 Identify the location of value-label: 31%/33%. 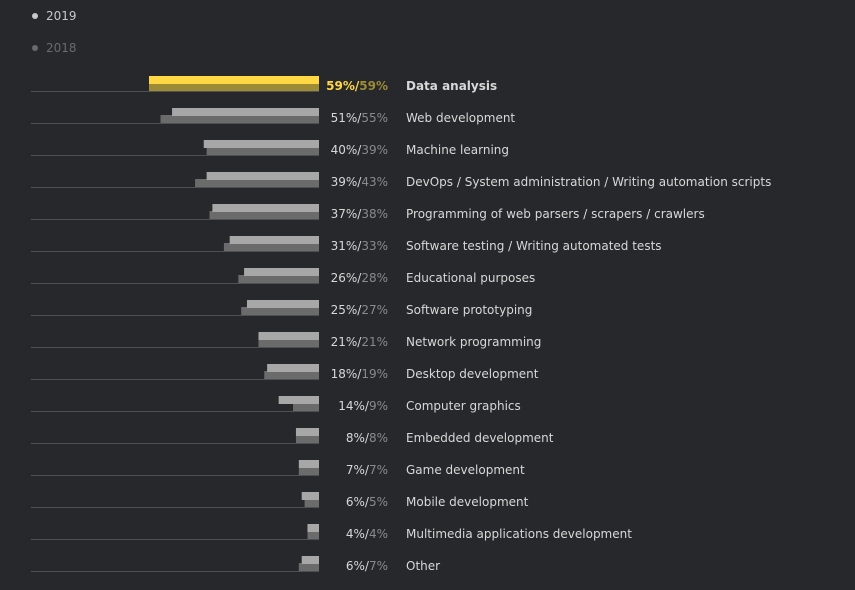
(359, 246).